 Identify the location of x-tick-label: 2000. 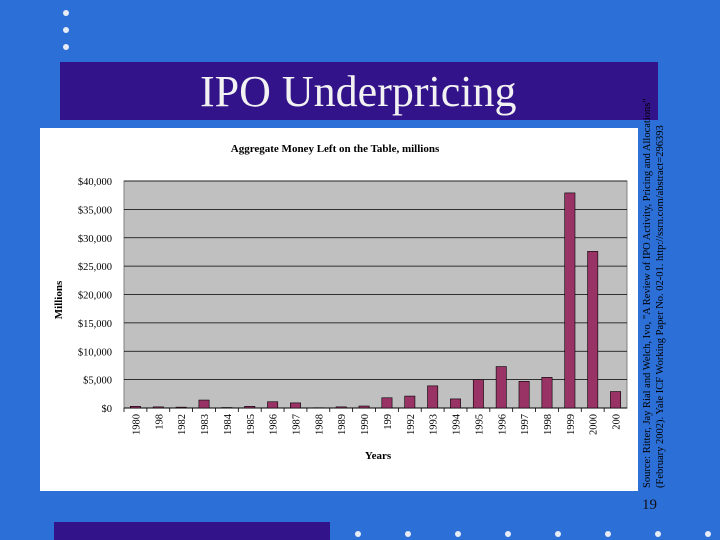
(594, 424).